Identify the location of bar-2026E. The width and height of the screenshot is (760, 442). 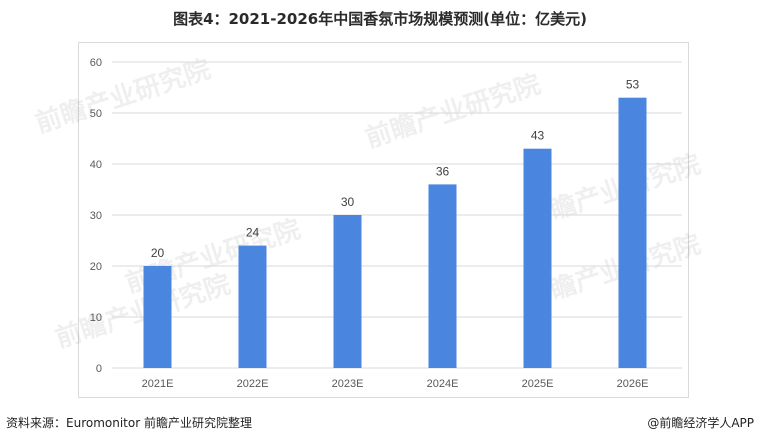
(632, 232).